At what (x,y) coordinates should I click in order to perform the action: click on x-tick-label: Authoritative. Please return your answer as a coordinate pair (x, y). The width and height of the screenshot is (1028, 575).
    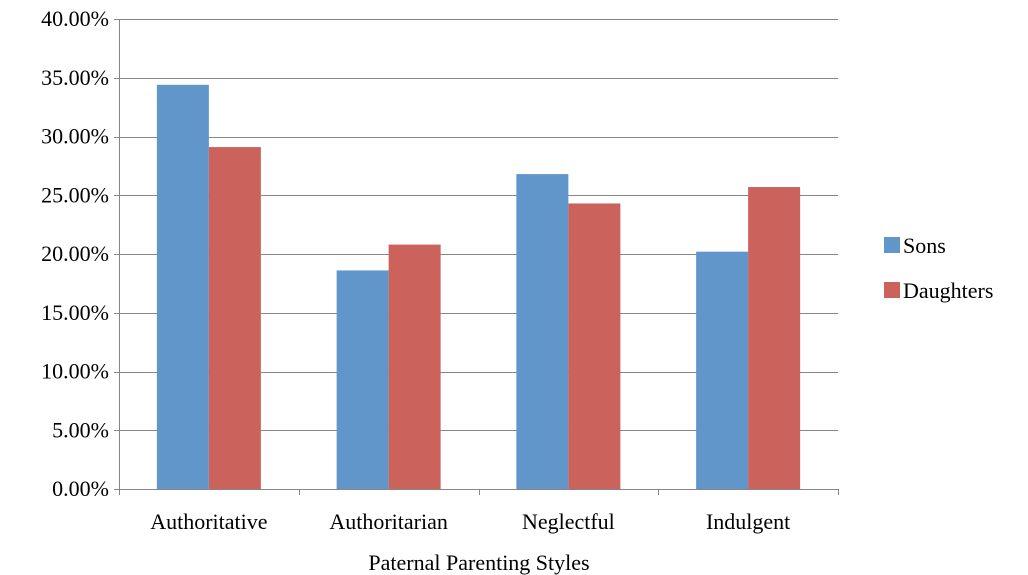
    Looking at the image, I should click on (208, 521).